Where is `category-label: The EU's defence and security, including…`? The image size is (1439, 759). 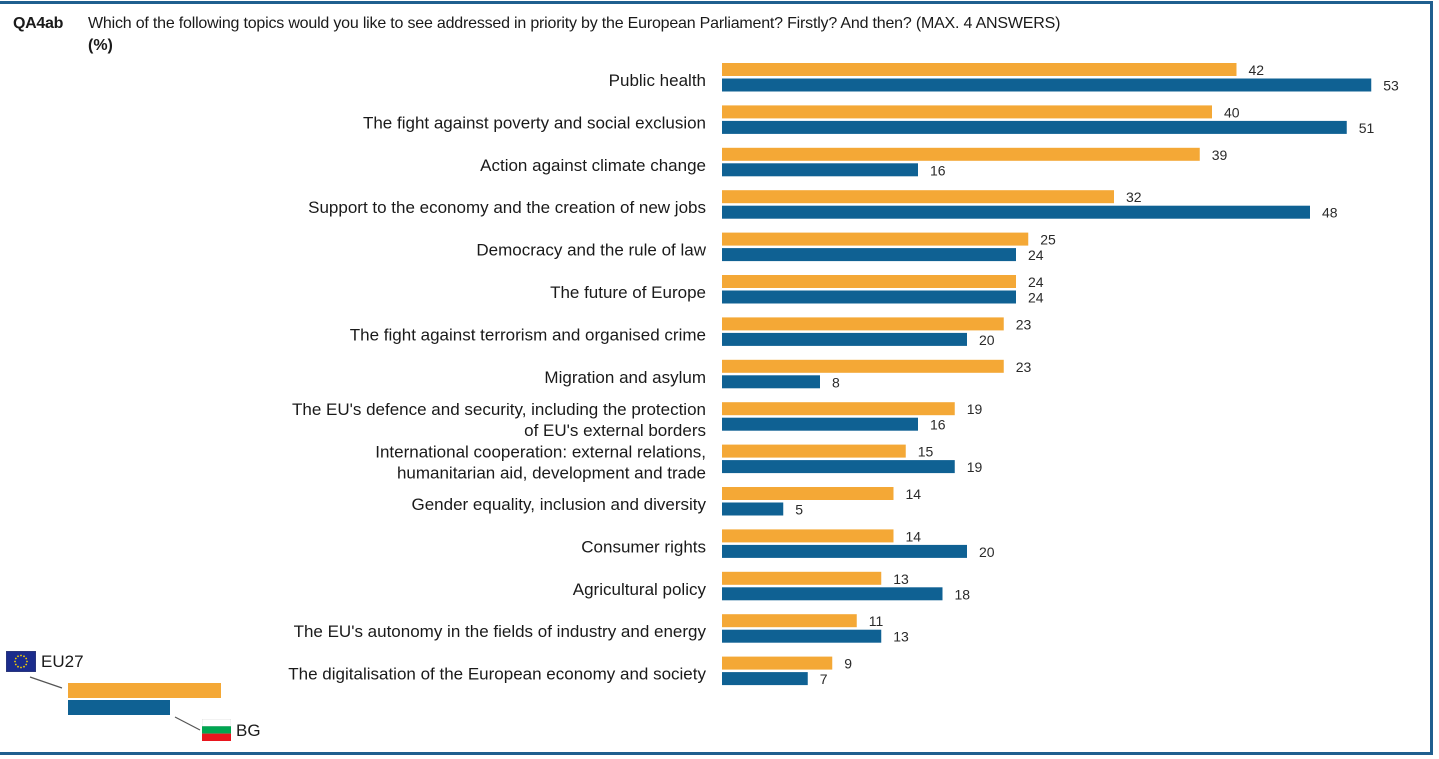
category-label: The EU's defence and security, including… is located at coordinates (499, 420).